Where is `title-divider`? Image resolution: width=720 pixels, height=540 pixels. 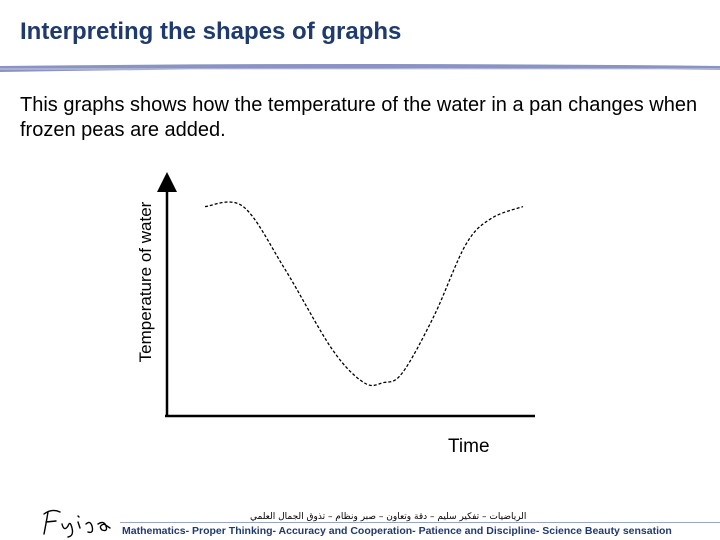 title-divider is located at coordinates (360, 68).